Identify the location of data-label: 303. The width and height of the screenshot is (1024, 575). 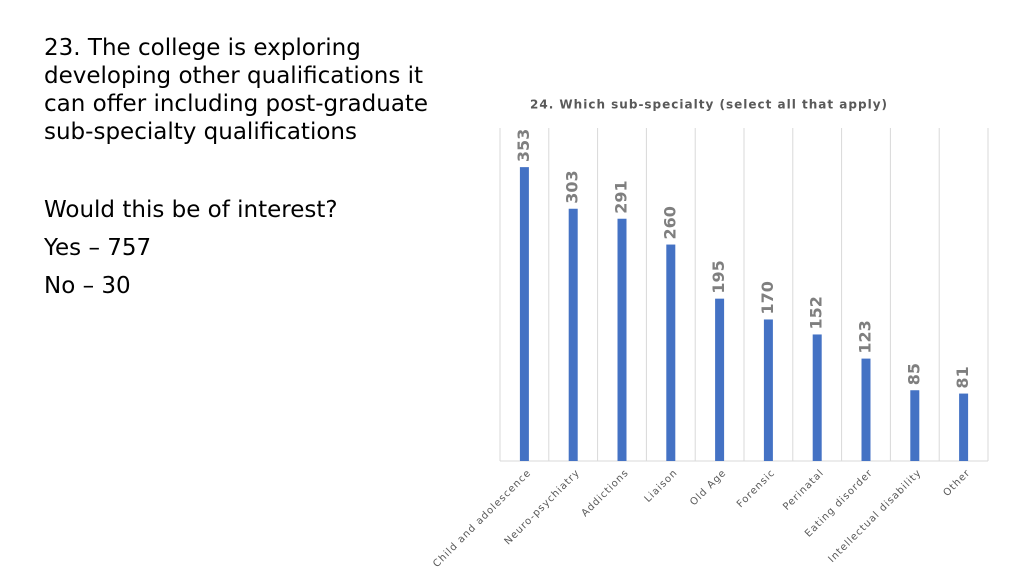
(572, 186).